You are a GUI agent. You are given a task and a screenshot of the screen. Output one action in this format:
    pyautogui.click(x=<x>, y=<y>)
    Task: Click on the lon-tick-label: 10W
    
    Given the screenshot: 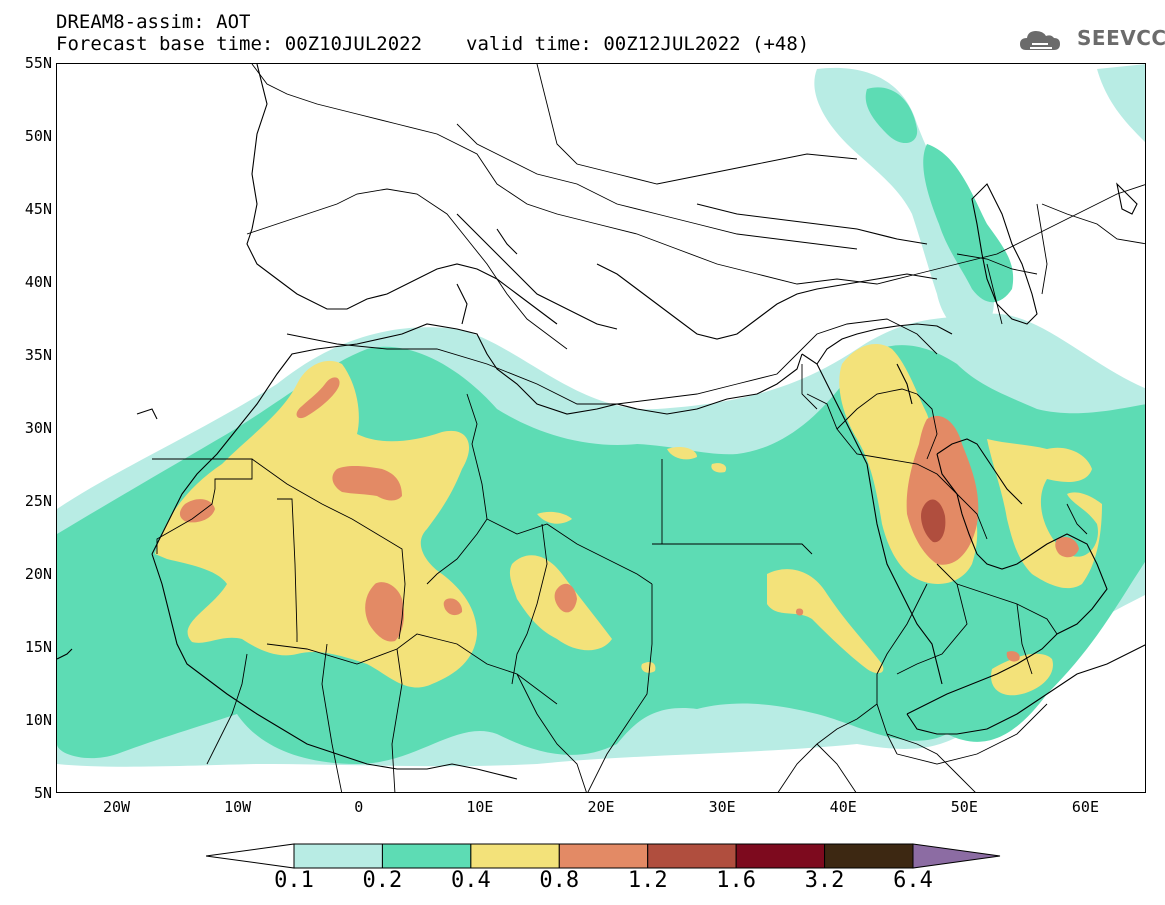 What is the action you would take?
    pyautogui.click(x=238, y=807)
    